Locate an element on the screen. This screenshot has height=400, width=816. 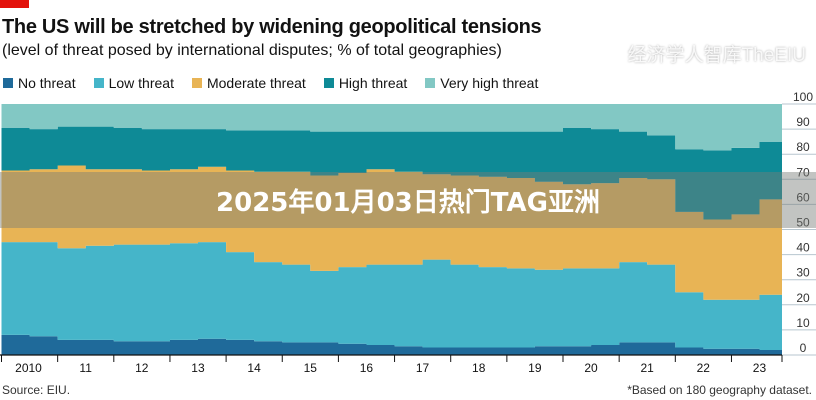
y-tick-label: 90 is located at coordinates (803, 122).